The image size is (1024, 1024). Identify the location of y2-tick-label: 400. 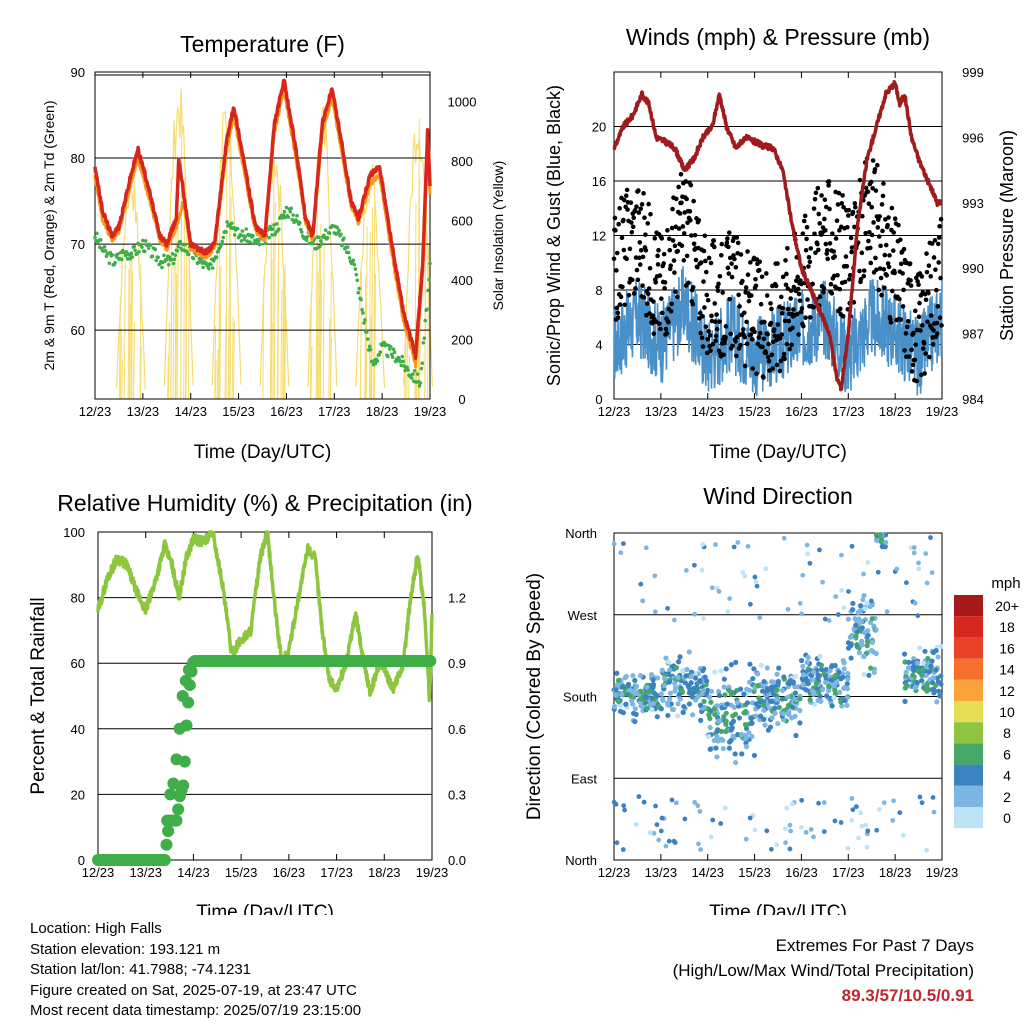
(462, 280).